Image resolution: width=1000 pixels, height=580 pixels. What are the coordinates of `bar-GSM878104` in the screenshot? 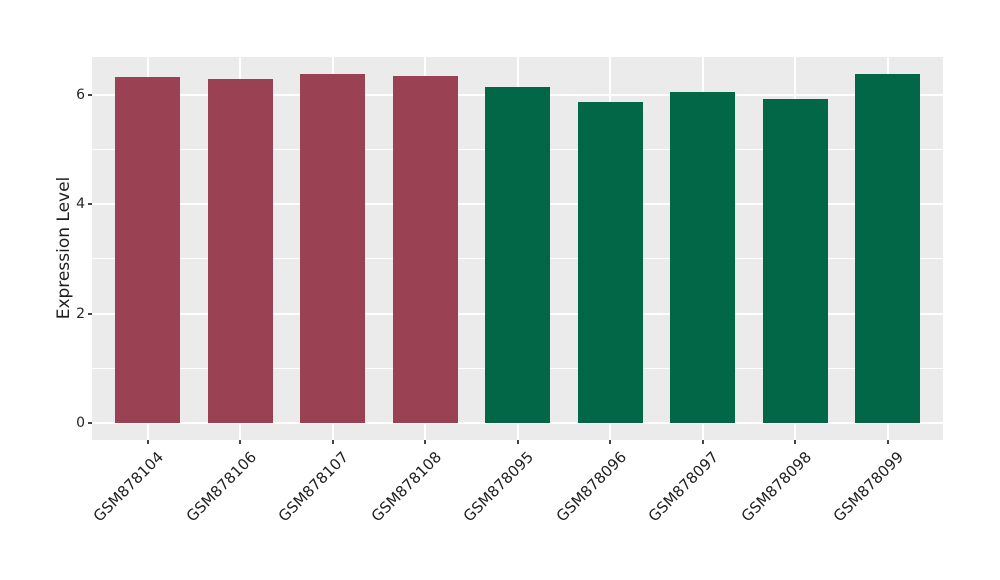 It's located at (147, 250).